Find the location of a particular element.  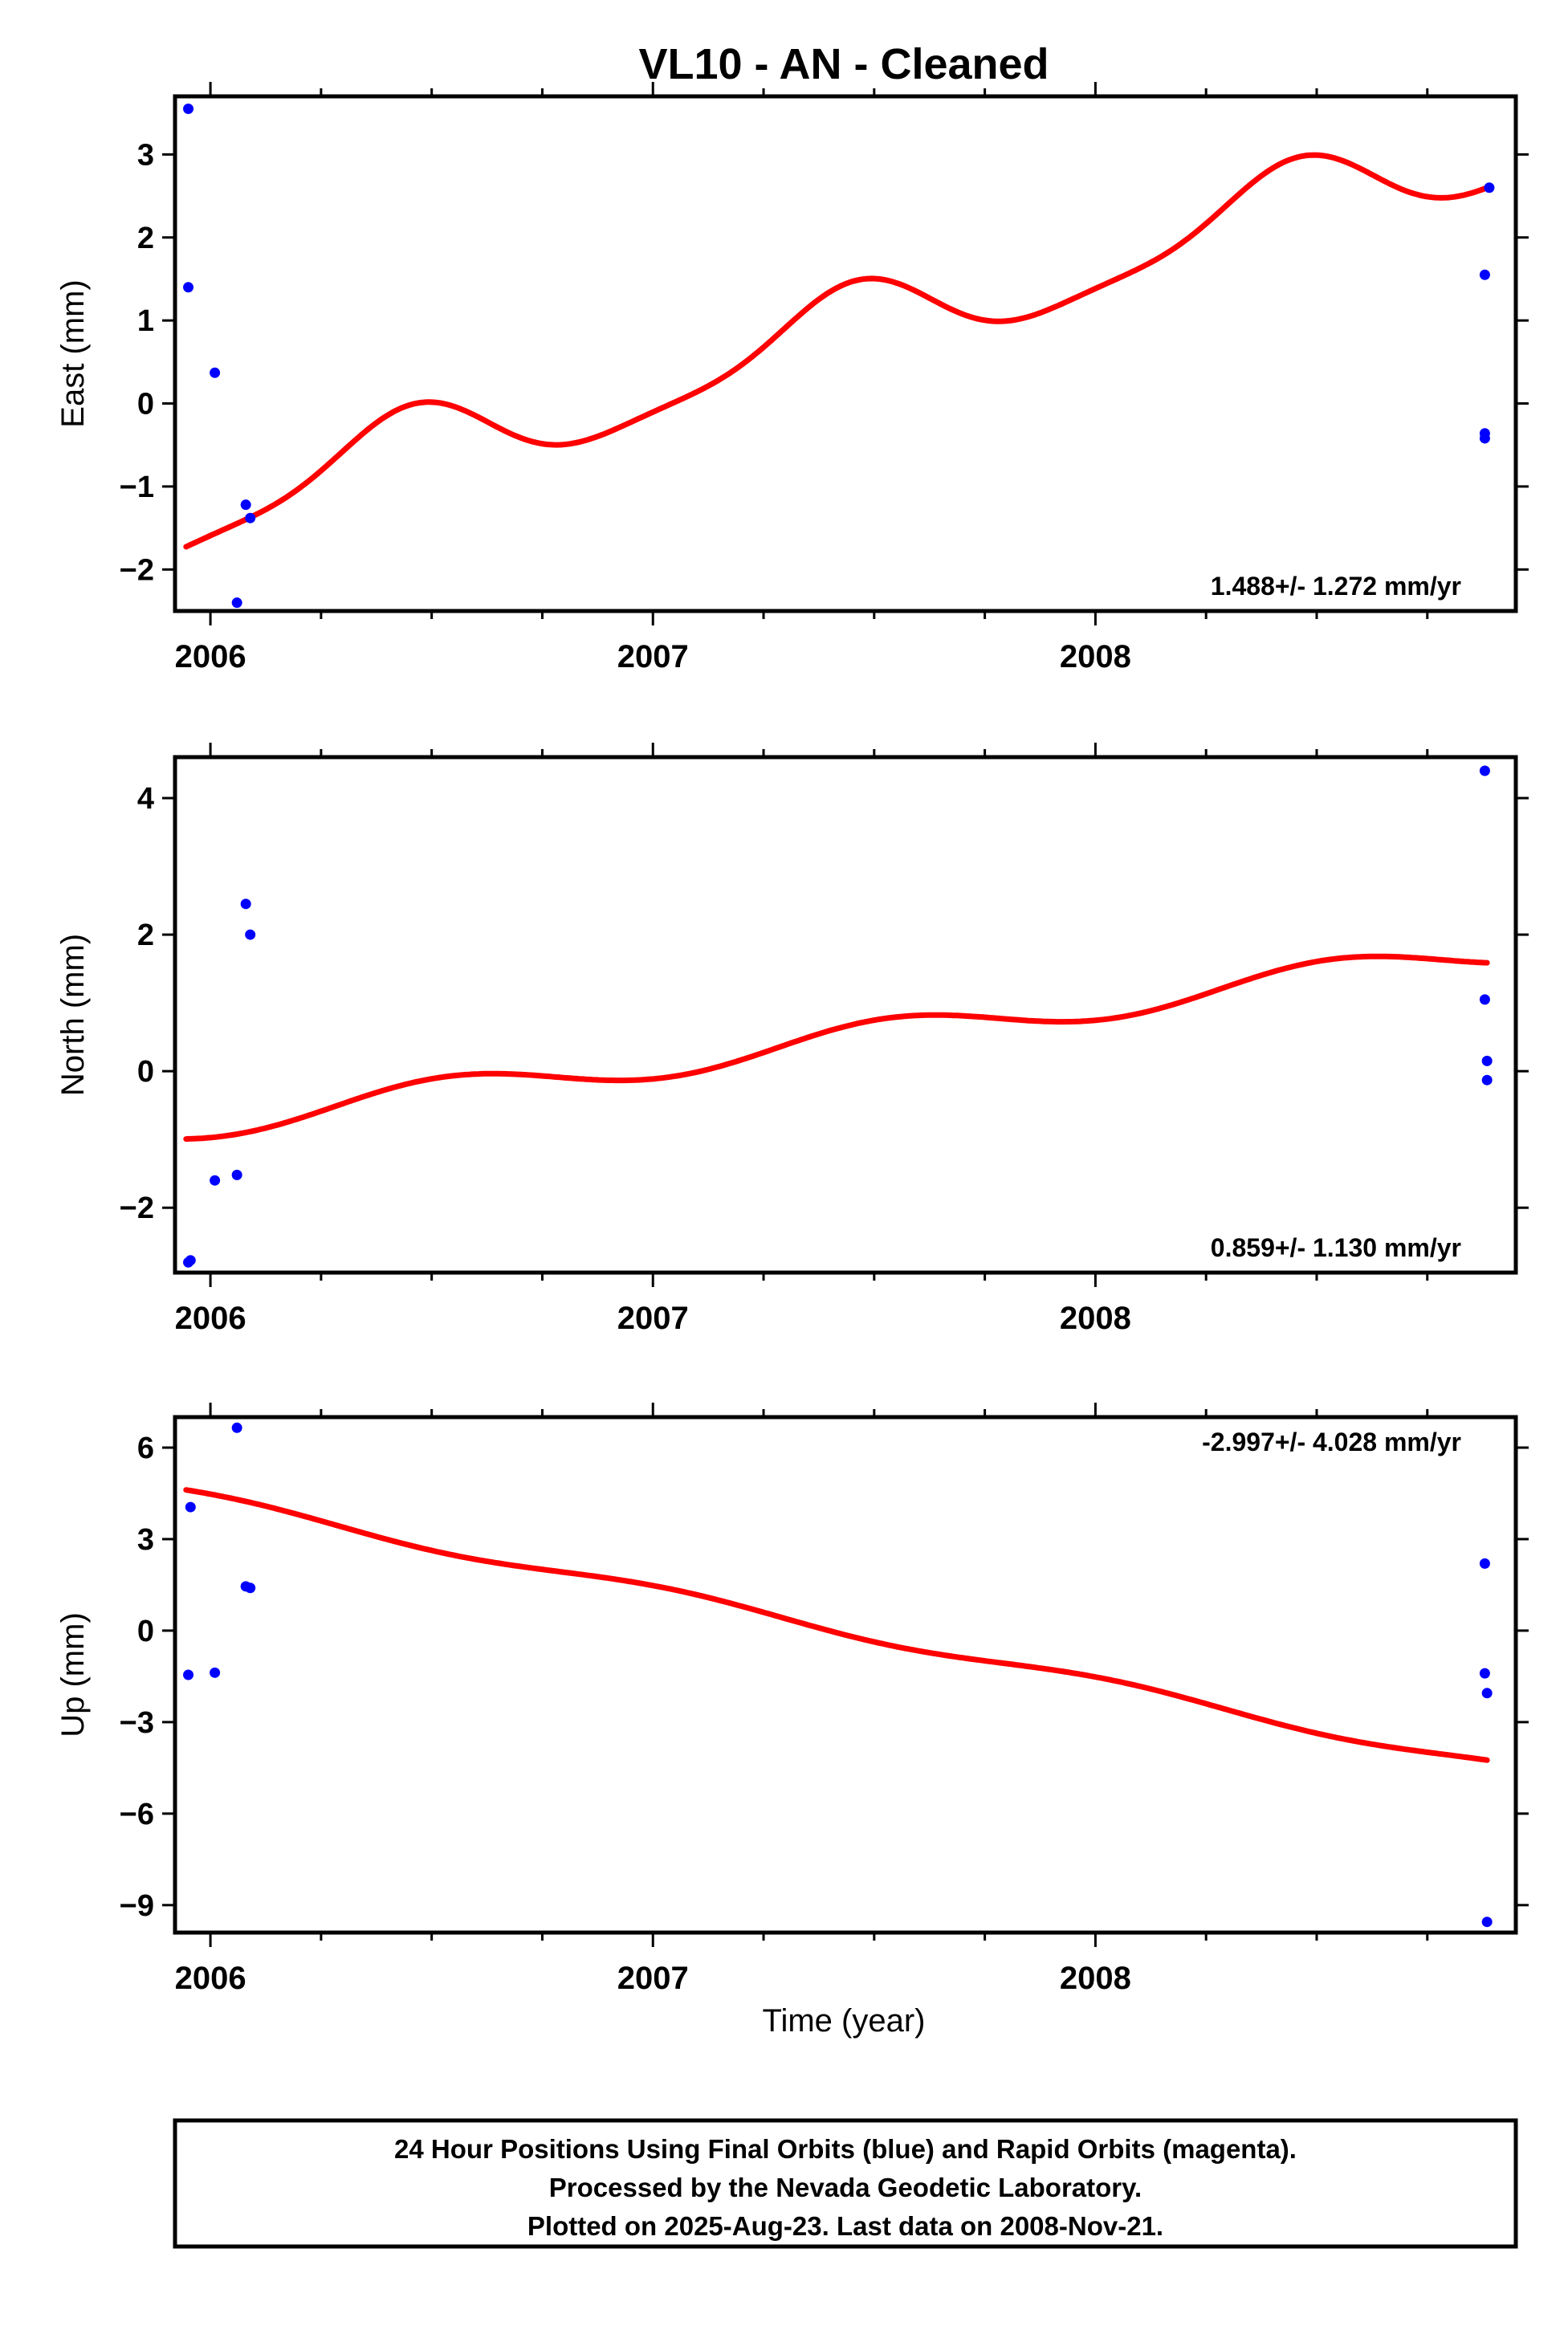

east-y-tick-label: −2 is located at coordinates (137, 570).